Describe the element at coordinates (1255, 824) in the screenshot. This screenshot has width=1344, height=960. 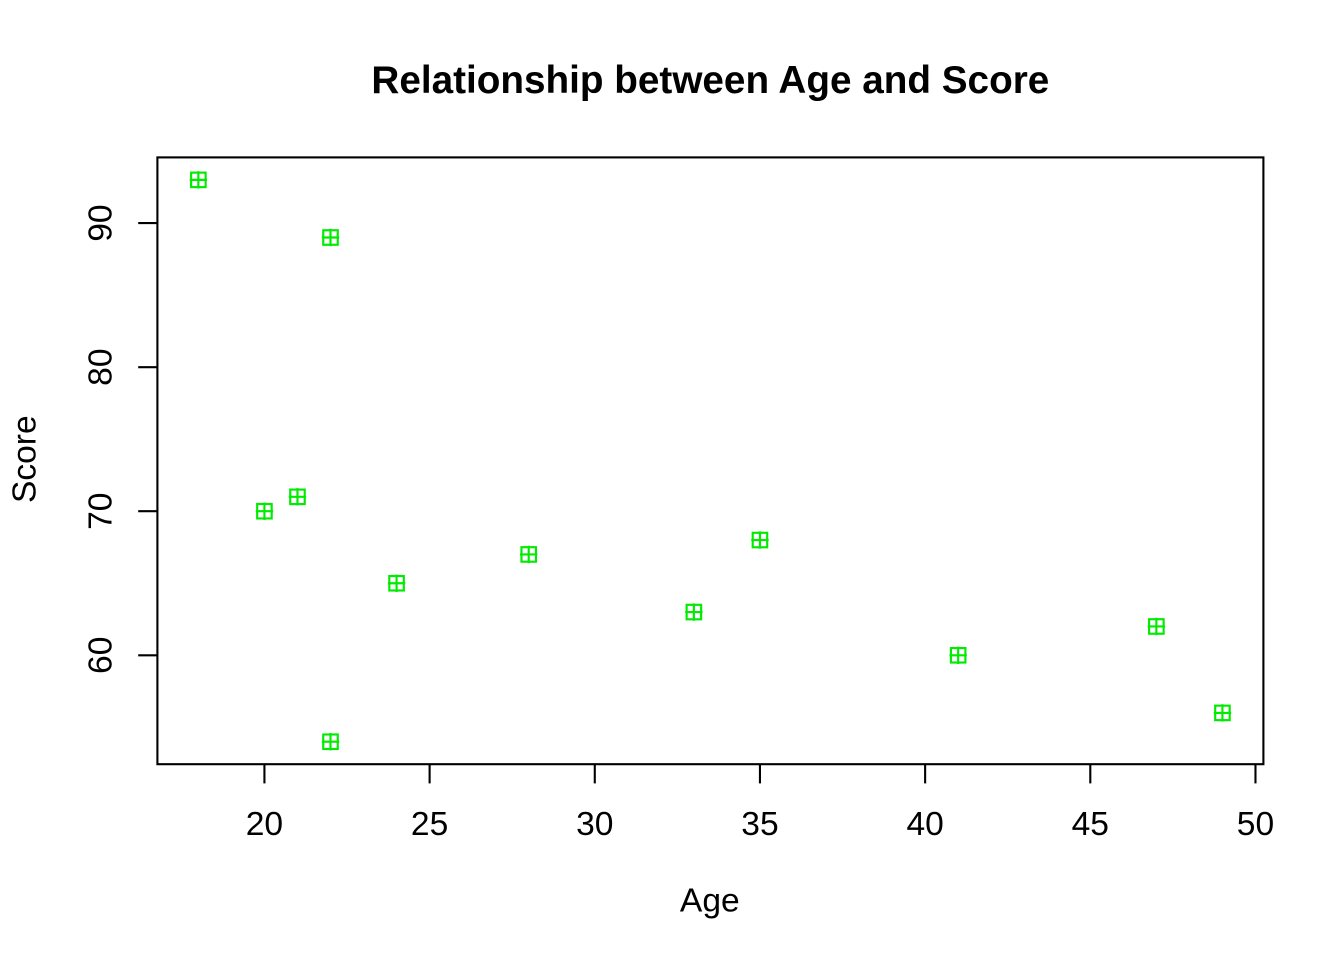
I see `svg-text: 50` at that location.